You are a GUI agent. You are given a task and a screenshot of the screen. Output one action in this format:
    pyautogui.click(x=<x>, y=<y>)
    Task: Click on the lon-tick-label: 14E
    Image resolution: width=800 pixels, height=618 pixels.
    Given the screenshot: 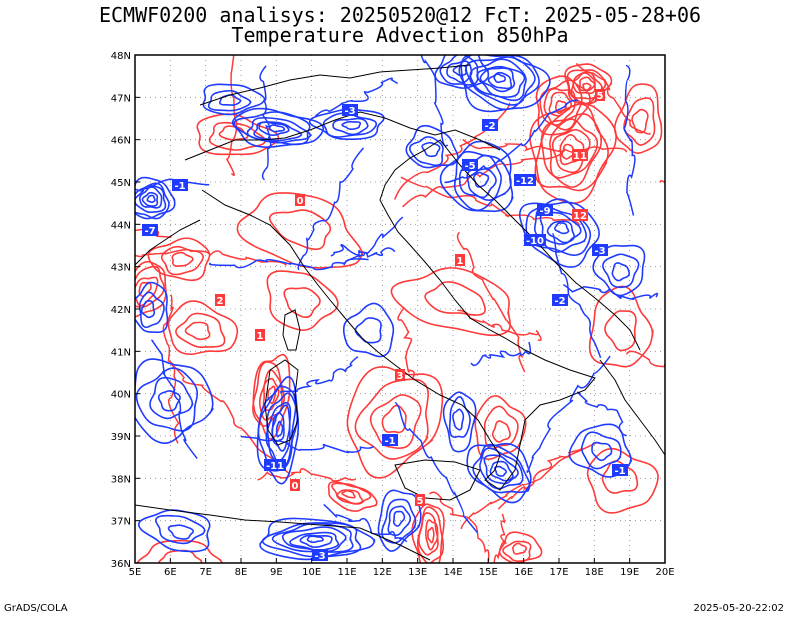 What is the action you would take?
    pyautogui.click(x=452, y=572)
    